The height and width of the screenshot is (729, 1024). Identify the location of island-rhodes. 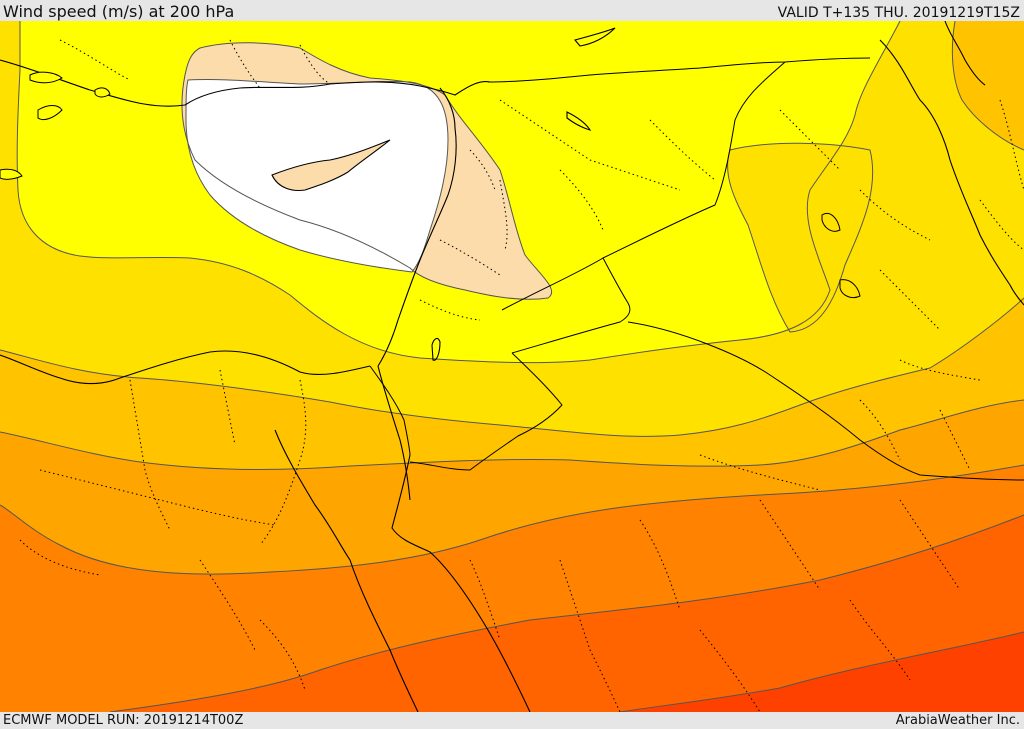
(102, 92).